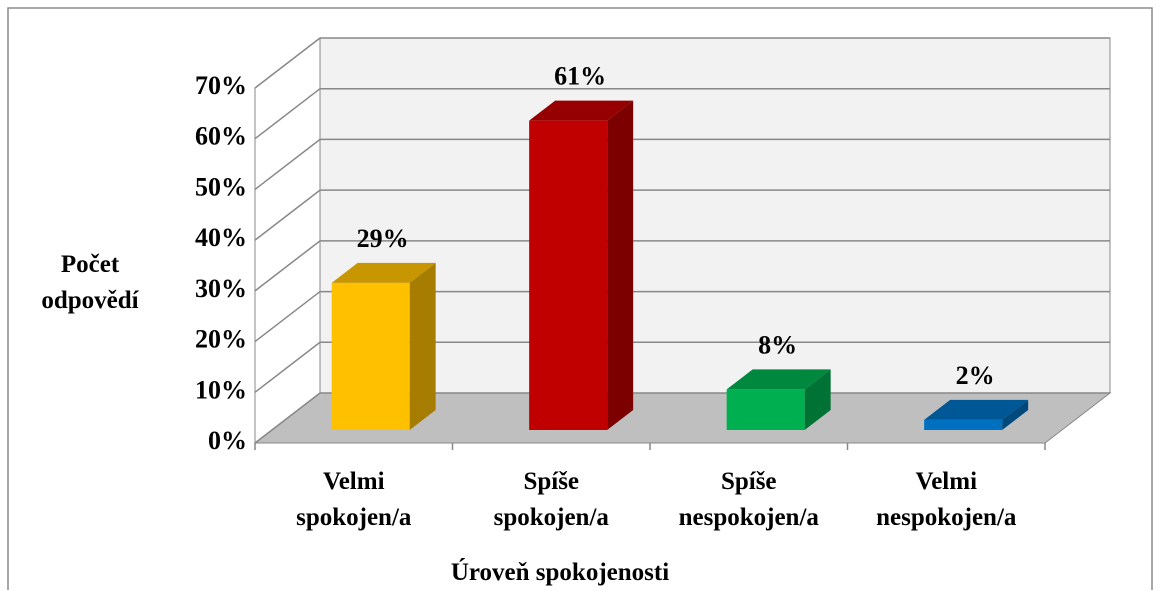  What do you see at coordinates (221, 288) in the screenshot?
I see `y-tick-label: 30%` at bounding box center [221, 288].